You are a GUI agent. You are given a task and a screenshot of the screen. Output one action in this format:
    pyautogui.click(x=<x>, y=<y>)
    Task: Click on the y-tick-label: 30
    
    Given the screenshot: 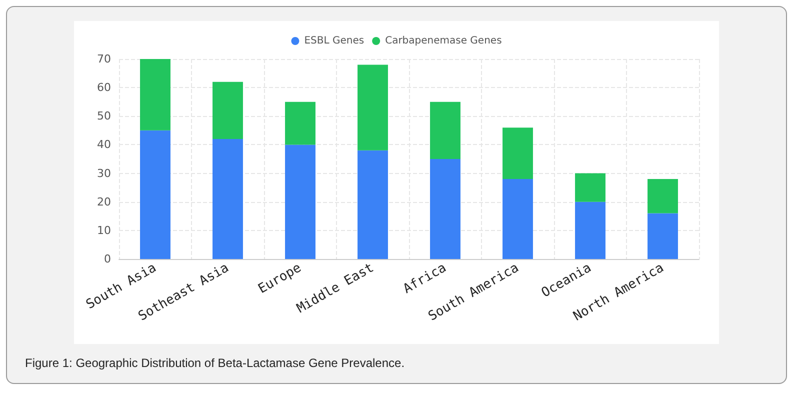 What is the action you would take?
    pyautogui.click(x=104, y=173)
    